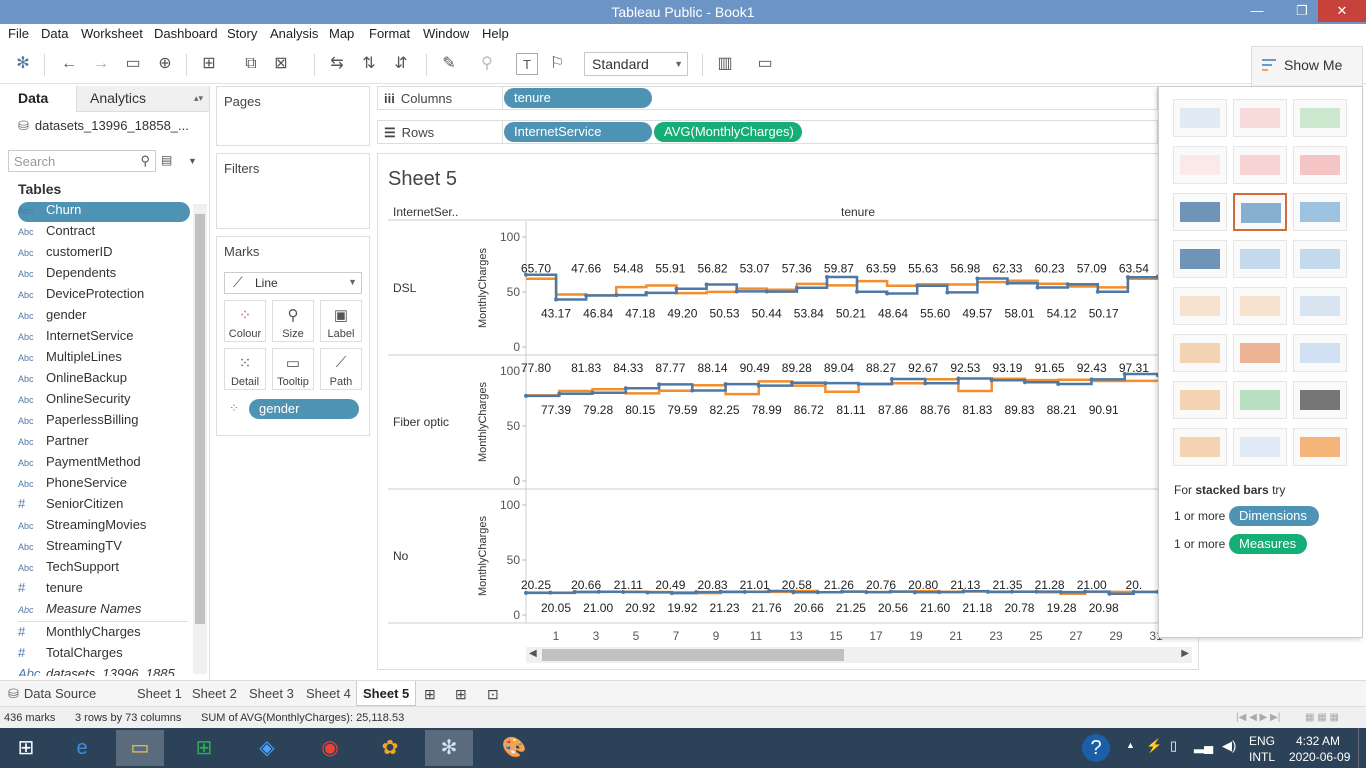 This screenshot has height=768, width=1366. Describe the element at coordinates (487, 63) in the screenshot. I see `group-icon: ⚲` at that location.